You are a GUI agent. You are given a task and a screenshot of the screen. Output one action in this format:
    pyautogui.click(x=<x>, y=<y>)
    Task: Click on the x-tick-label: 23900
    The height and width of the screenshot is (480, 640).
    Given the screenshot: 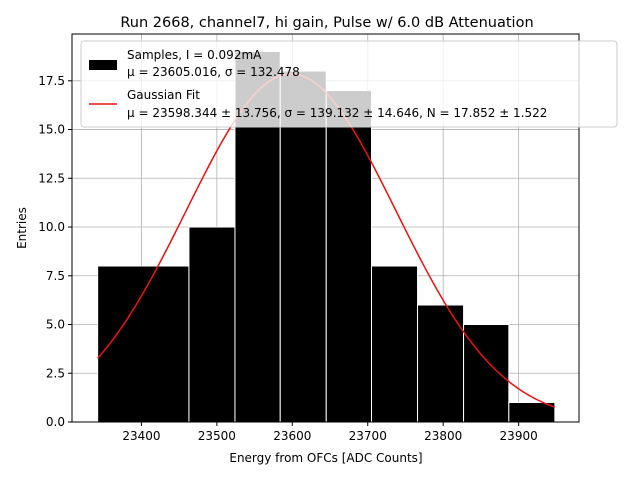 What is the action you would take?
    pyautogui.click(x=519, y=436)
    